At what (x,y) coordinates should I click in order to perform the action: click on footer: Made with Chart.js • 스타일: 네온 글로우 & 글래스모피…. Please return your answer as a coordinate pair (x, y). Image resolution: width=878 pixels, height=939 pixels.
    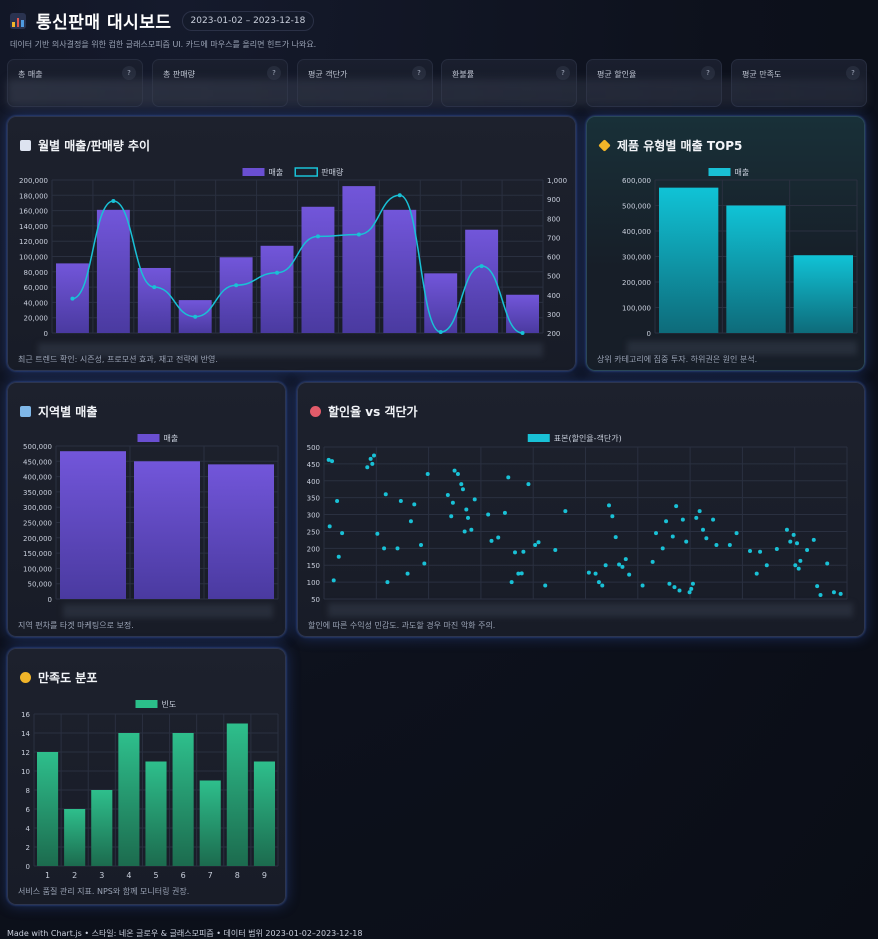
    Looking at the image, I should click on (185, 933).